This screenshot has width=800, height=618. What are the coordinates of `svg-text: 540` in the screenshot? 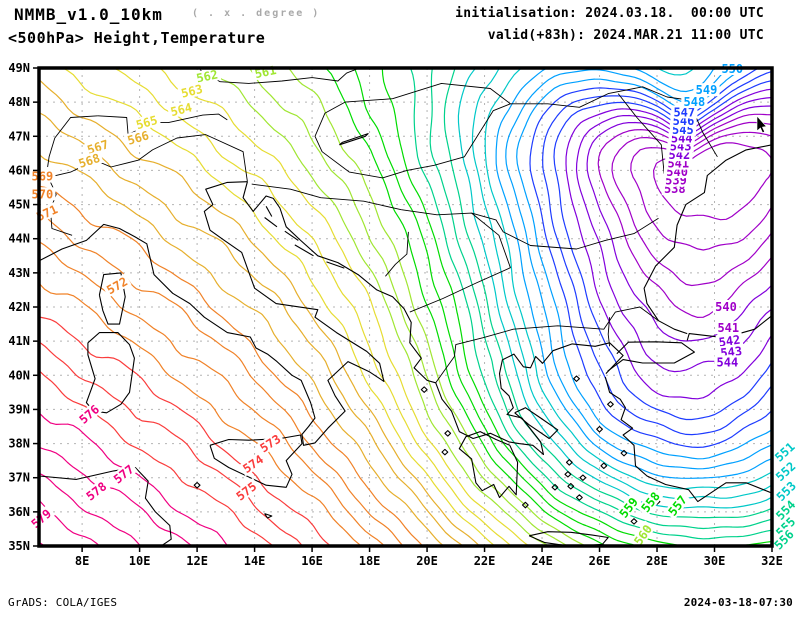 It's located at (726, 307).